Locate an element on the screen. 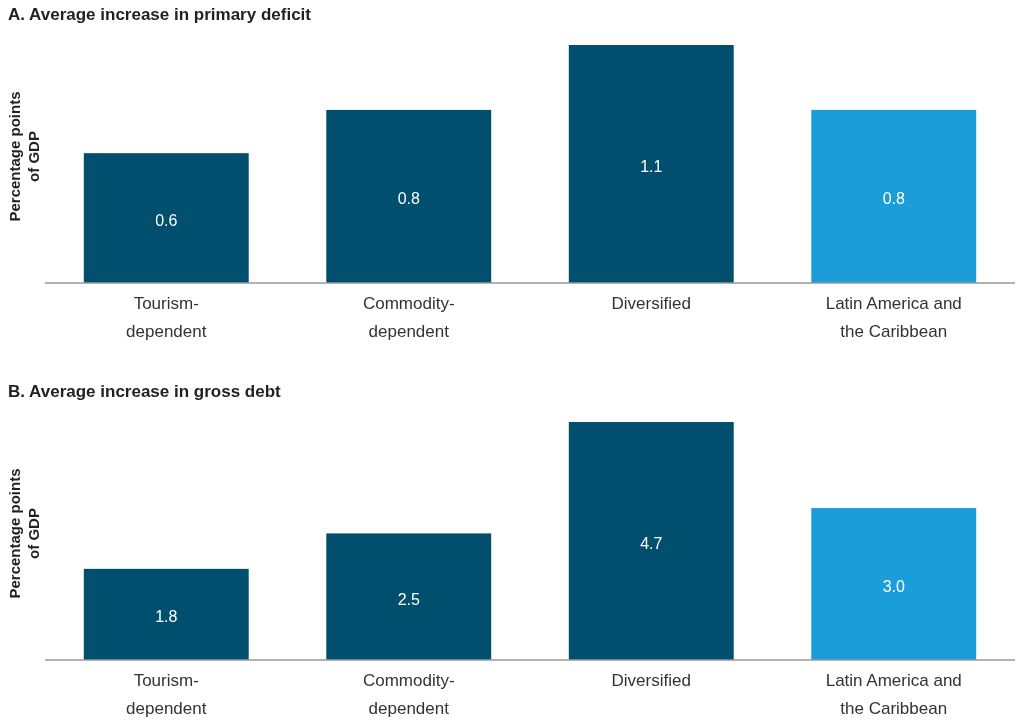 The width and height of the screenshot is (1018, 726). data-label: 1.8 is located at coordinates (166, 617).